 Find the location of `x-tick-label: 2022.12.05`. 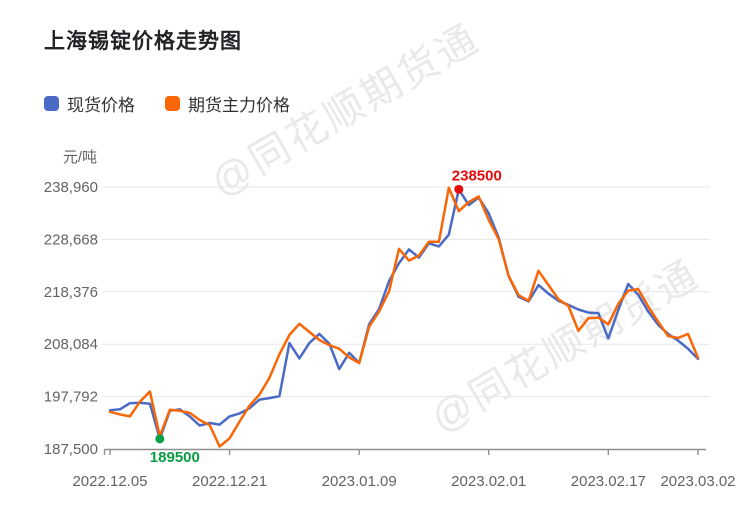

x-tick-label: 2022.12.05 is located at coordinates (109, 481).